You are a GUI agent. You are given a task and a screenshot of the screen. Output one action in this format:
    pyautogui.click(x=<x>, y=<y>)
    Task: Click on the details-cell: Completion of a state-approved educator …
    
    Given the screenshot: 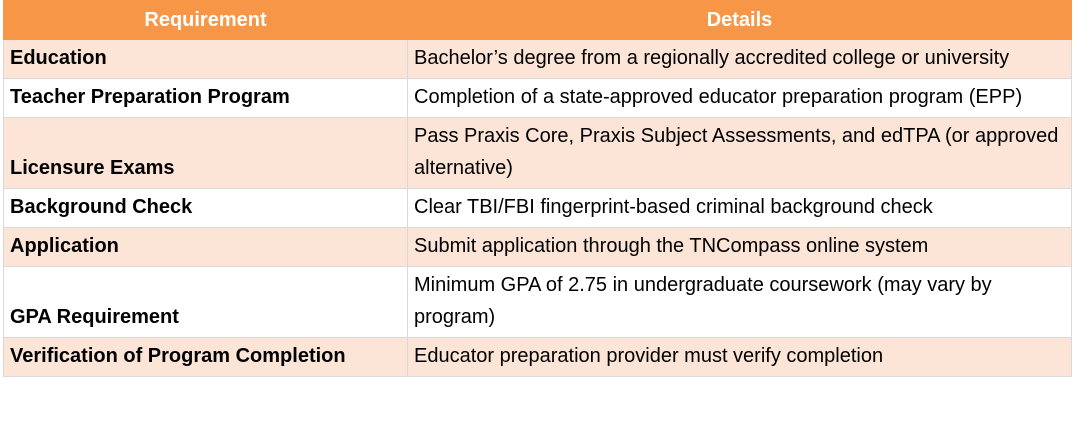 What is the action you would take?
    pyautogui.click(x=739, y=98)
    